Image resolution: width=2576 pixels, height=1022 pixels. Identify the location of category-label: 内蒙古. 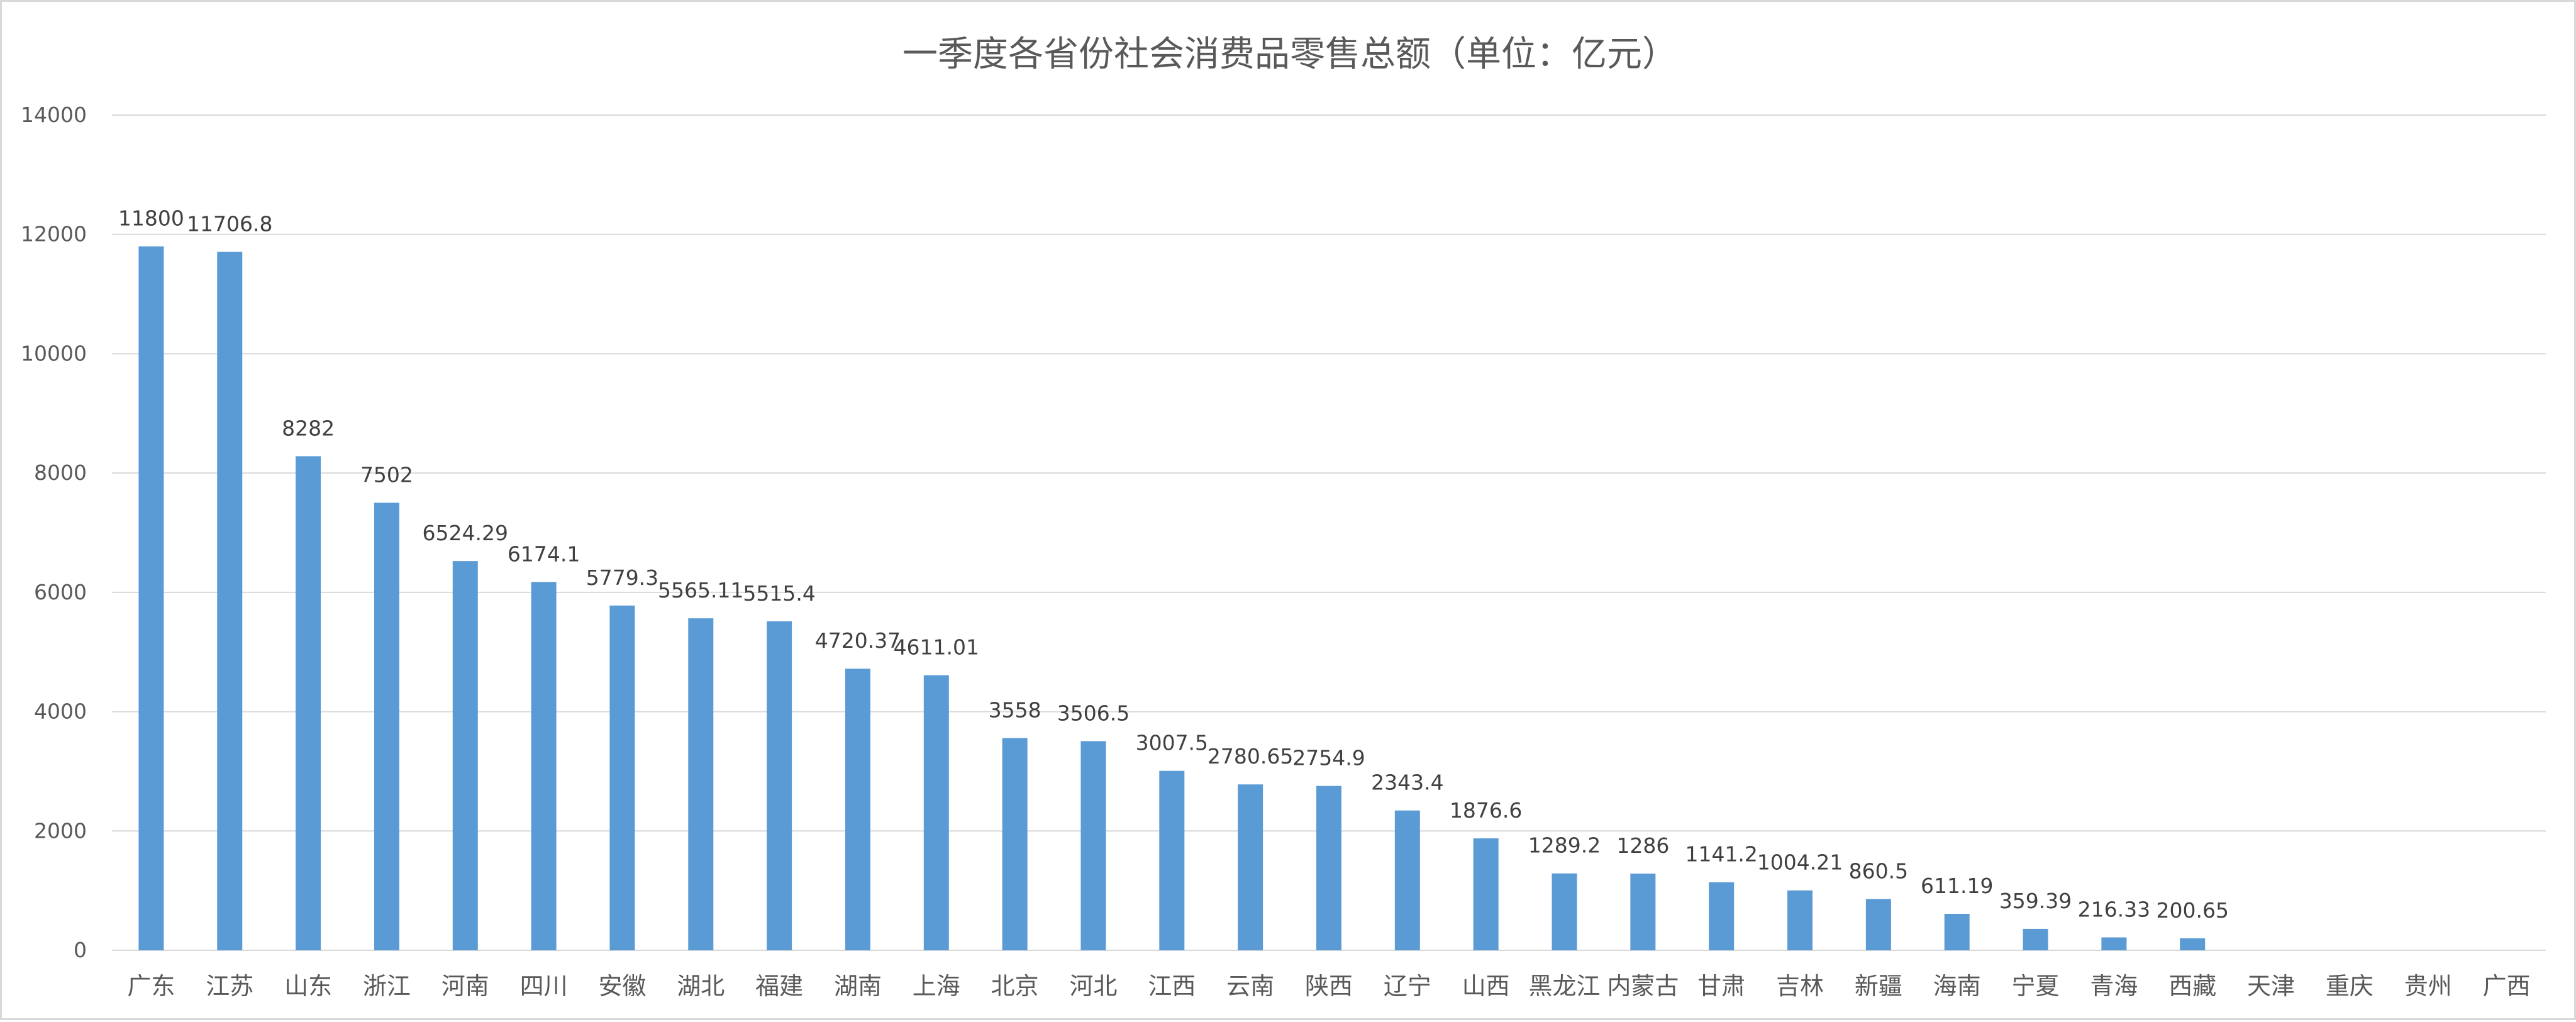
(1643, 986).